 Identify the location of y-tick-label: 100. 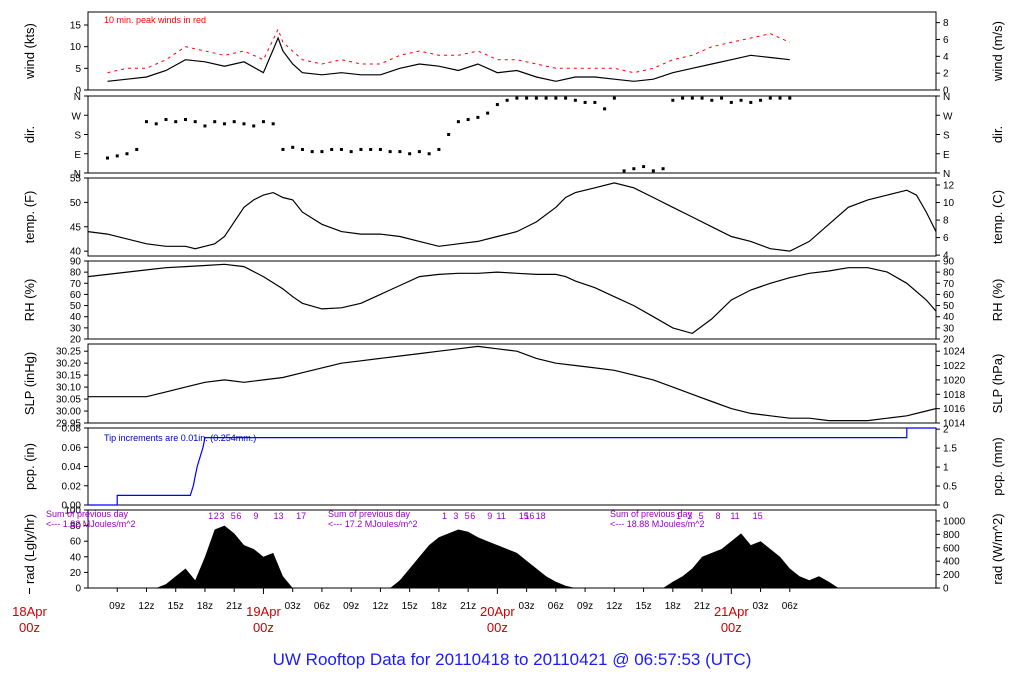
(72, 511).